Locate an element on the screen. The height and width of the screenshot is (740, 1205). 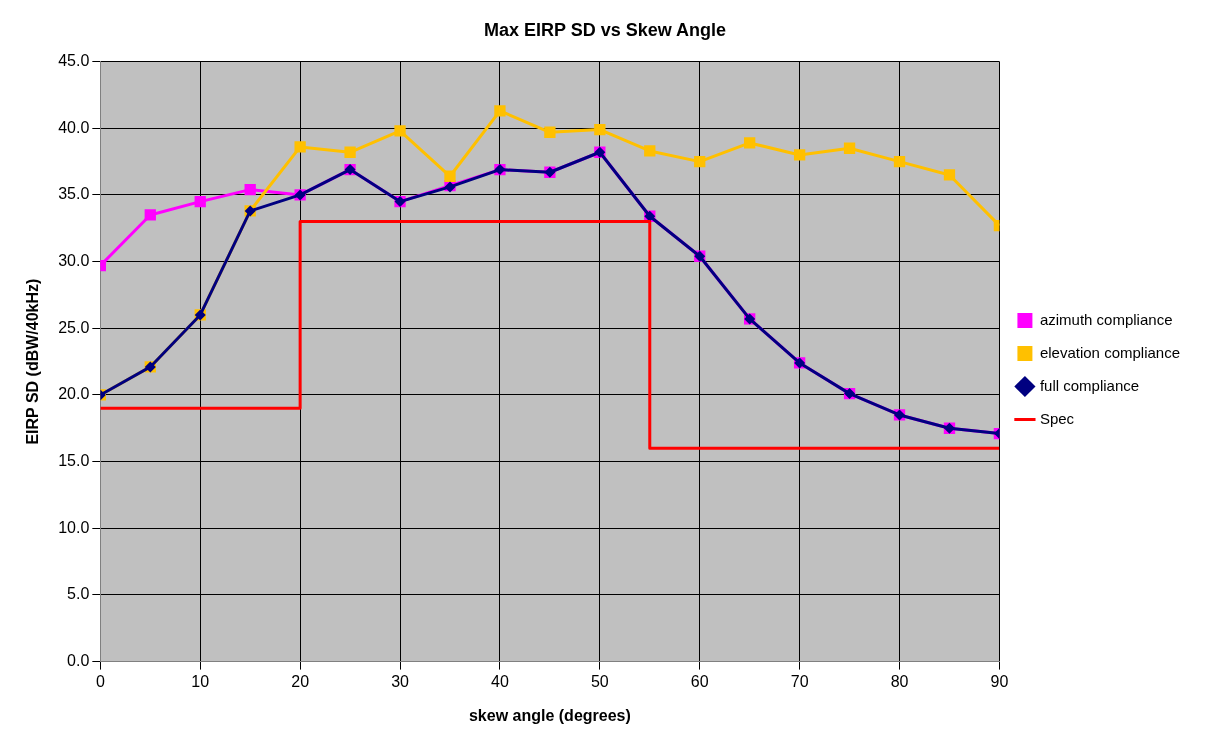
legend-label: azimuth compliance is located at coordinates (1106, 319).